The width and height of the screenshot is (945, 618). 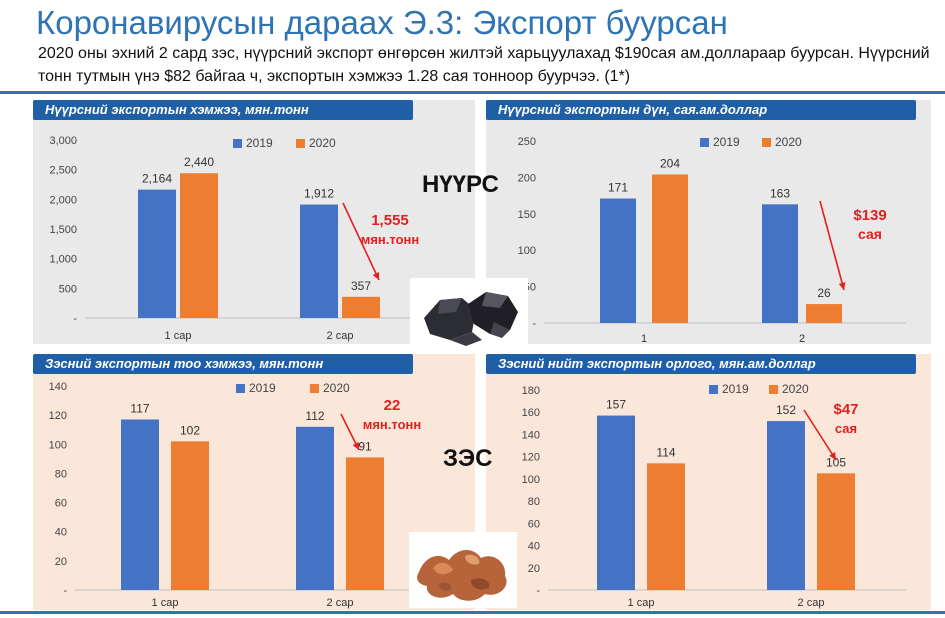 I want to click on y-tick-label: 1,000, so click(x=63, y=260).